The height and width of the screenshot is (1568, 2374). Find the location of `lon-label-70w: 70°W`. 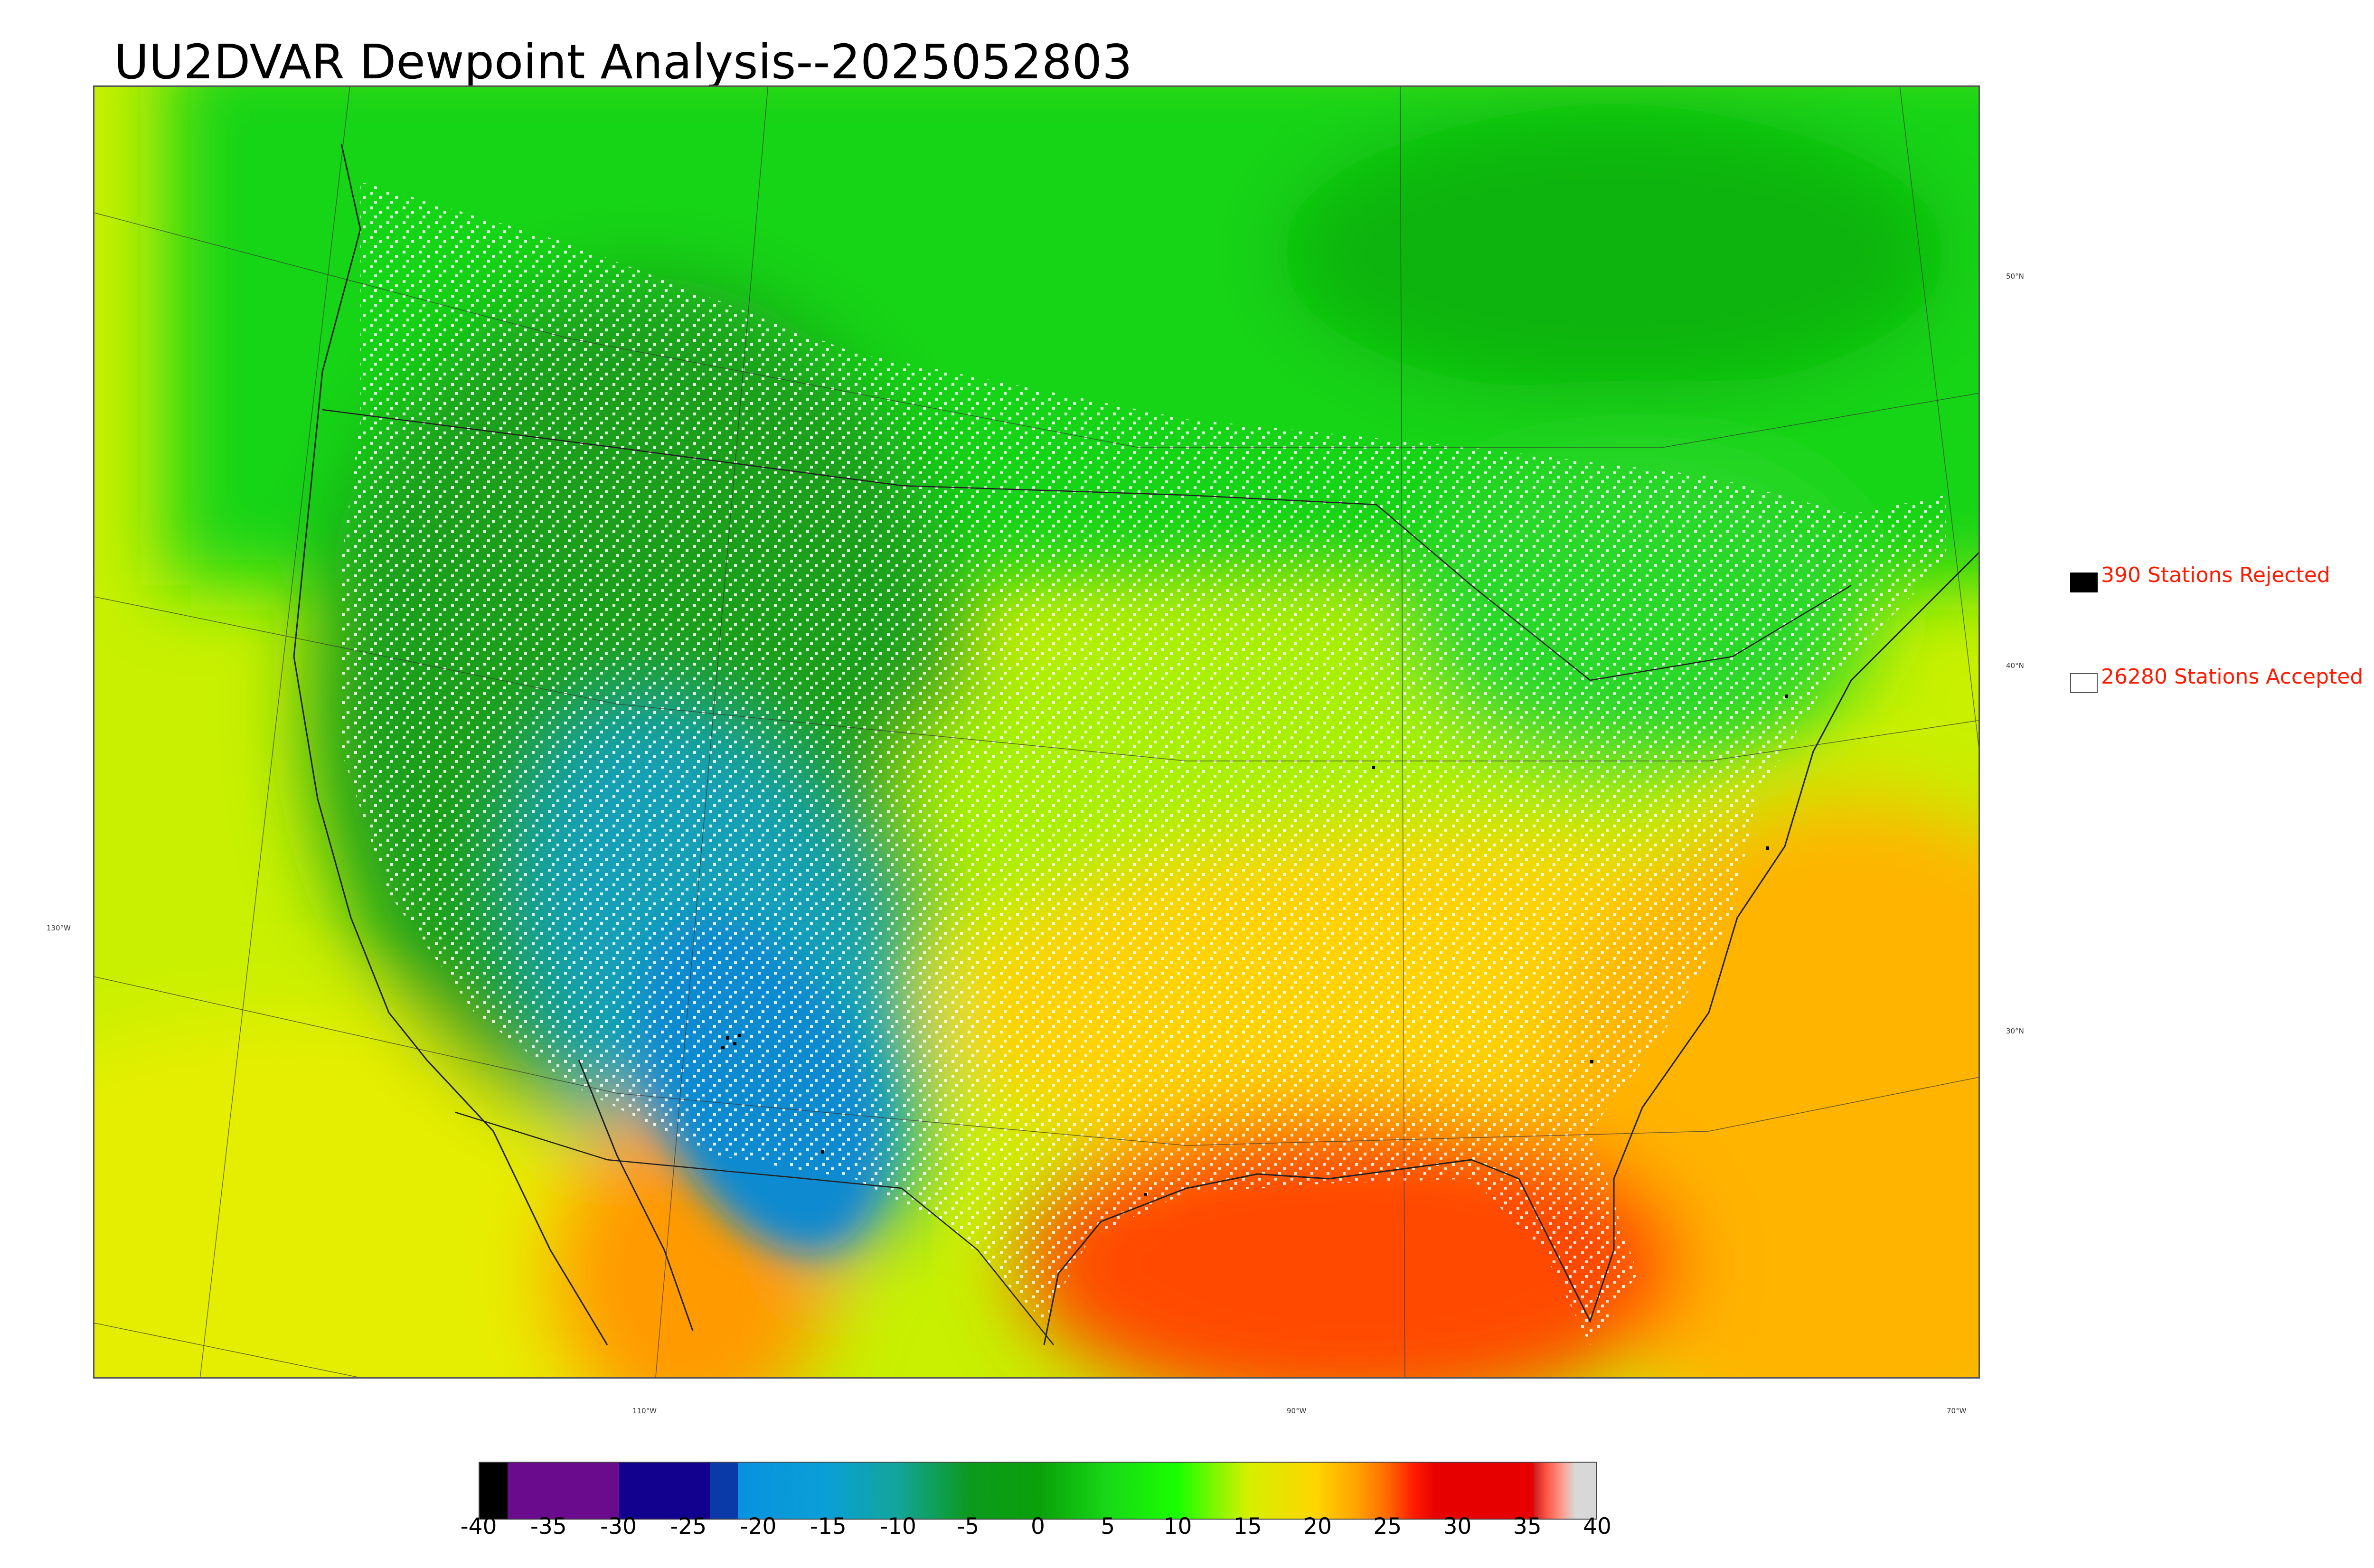

lon-label-70w: 70°W is located at coordinates (1957, 1411).